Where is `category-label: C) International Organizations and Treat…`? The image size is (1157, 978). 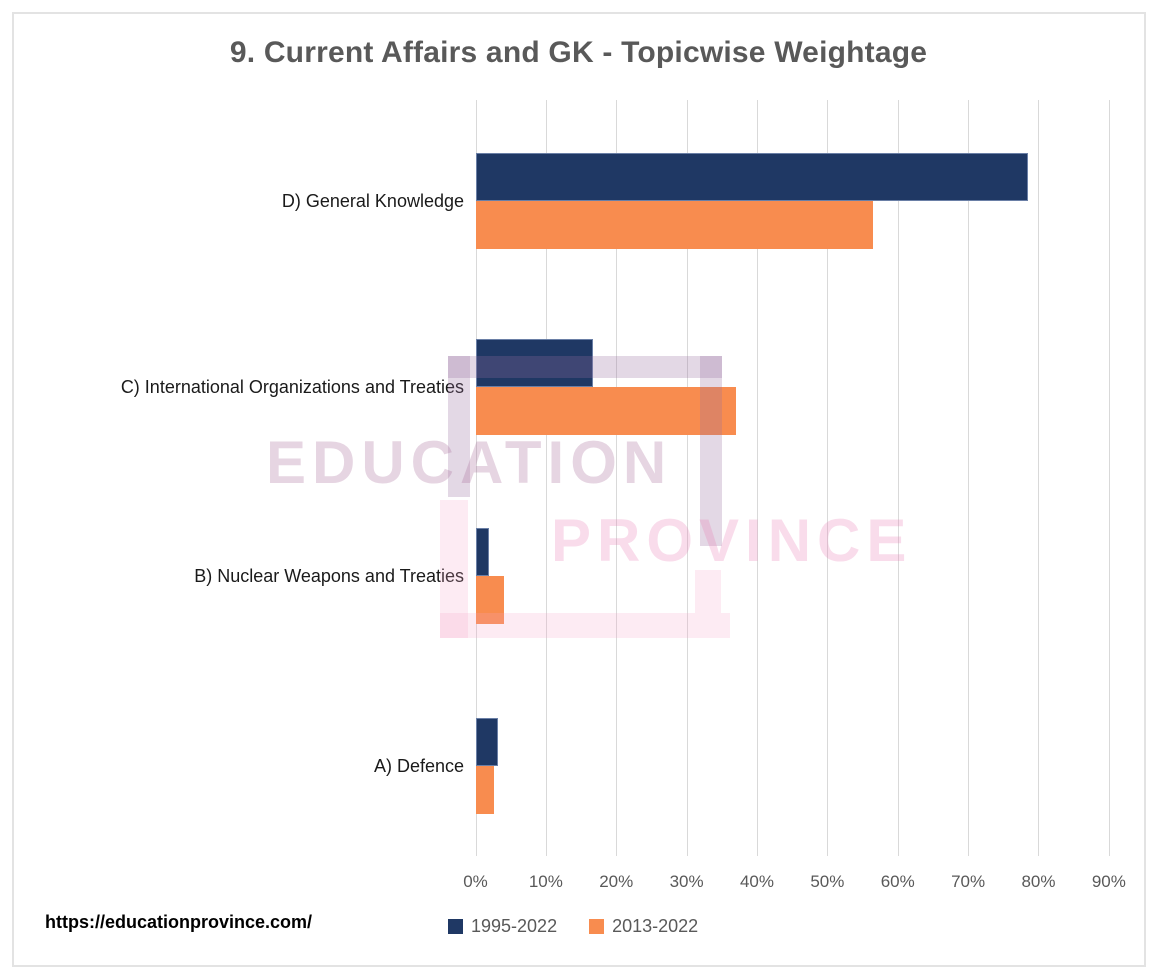 category-label: C) International Organizations and Treat… is located at coordinates (292, 387).